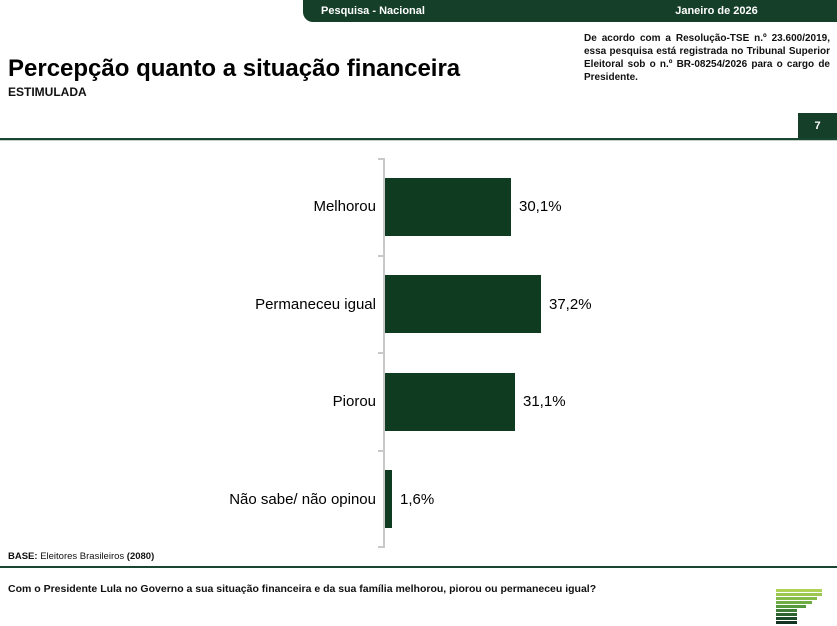 The height and width of the screenshot is (626, 837). What do you see at coordinates (344, 207) in the screenshot?
I see `category-label: Melhorou` at bounding box center [344, 207].